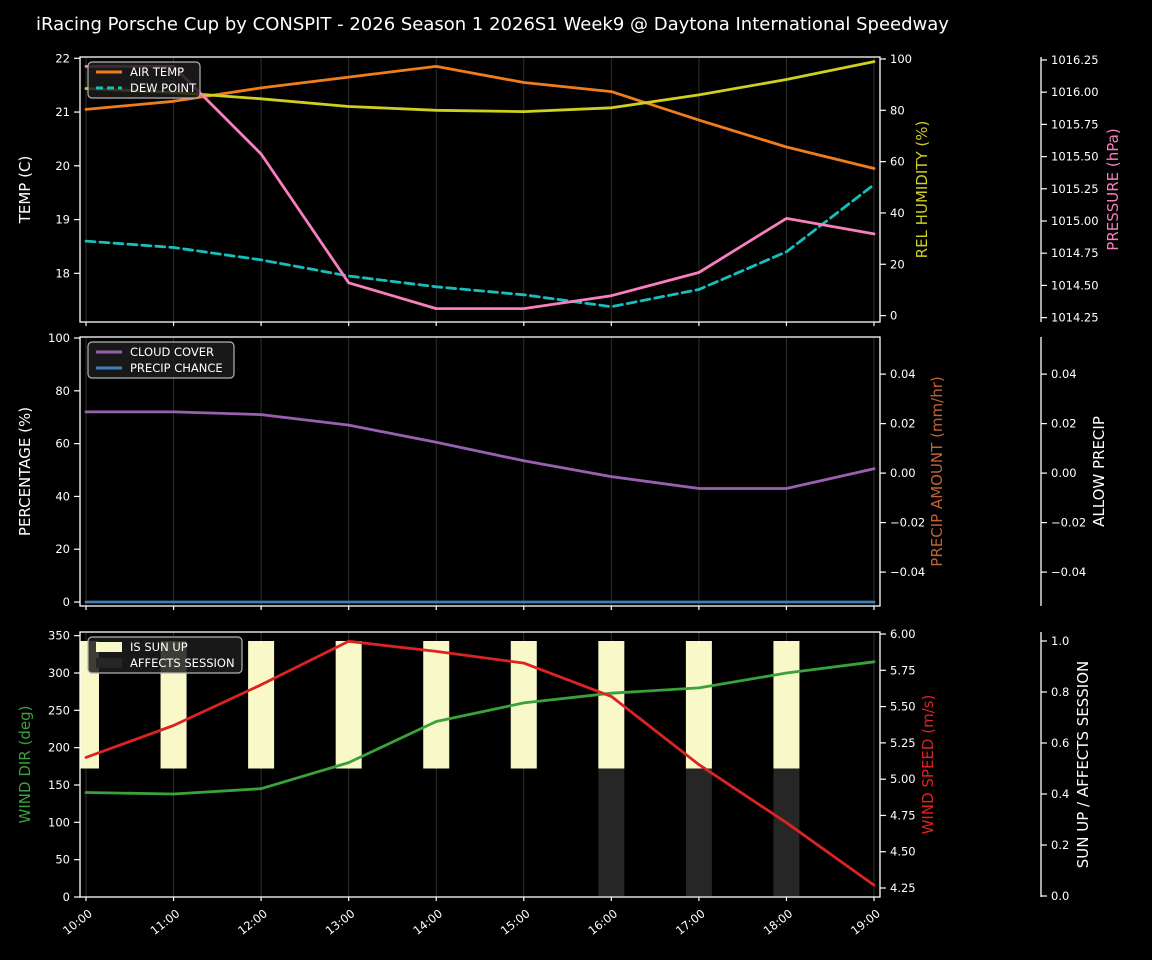 The height and width of the screenshot is (960, 1152). What do you see at coordinates (25, 765) in the screenshot?
I see `left-axis-label: WIND DIR (deg)` at bounding box center [25, 765].